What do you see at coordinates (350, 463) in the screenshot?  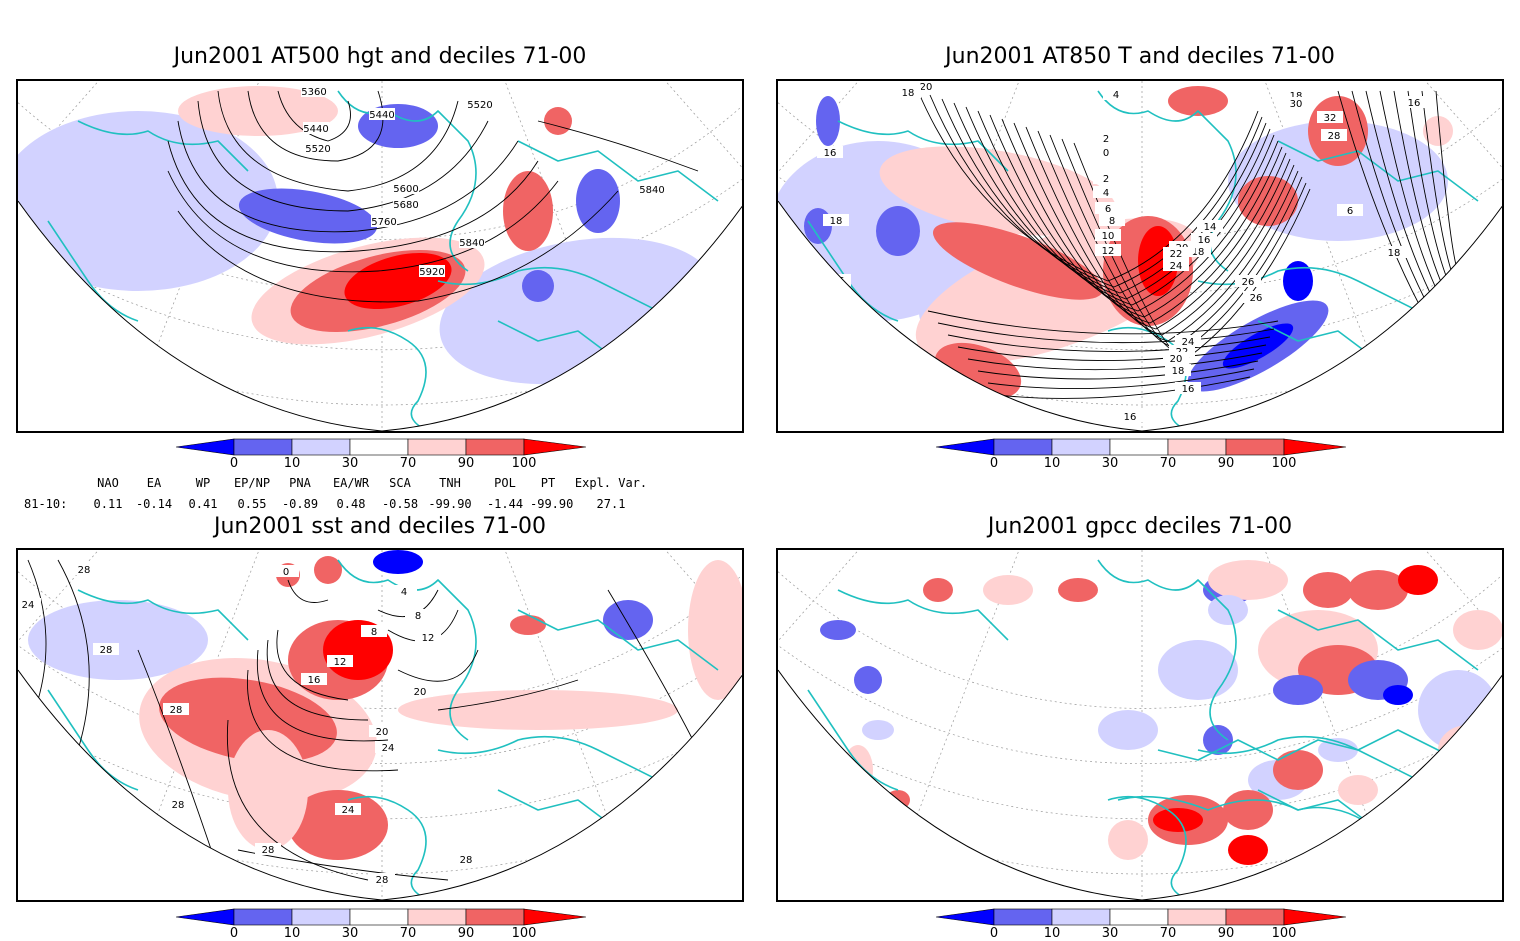 I see `colorbar-tick-label: 30` at bounding box center [350, 463].